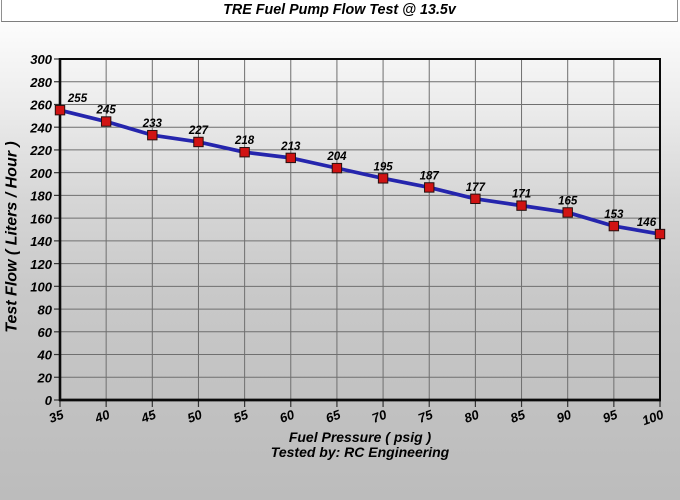 This screenshot has height=500, width=680. What do you see at coordinates (45, 377) in the screenshot?
I see `svg-text: 20` at bounding box center [45, 377].